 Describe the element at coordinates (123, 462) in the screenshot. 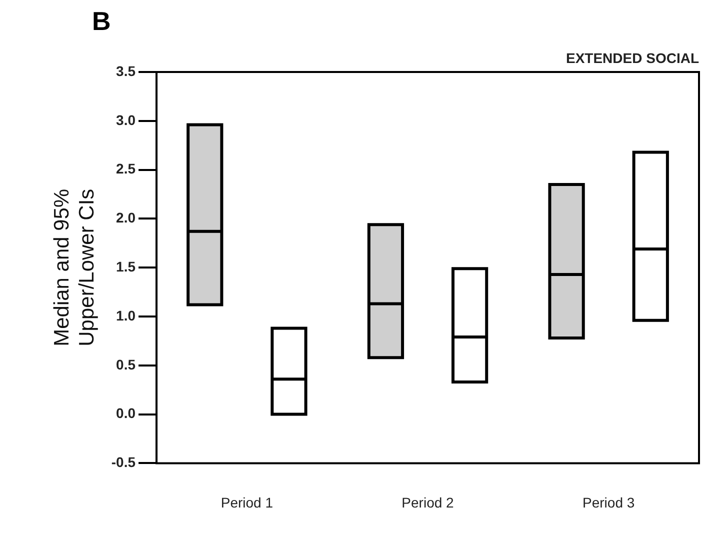

I see `y-tick-label: -0.5` at that location.